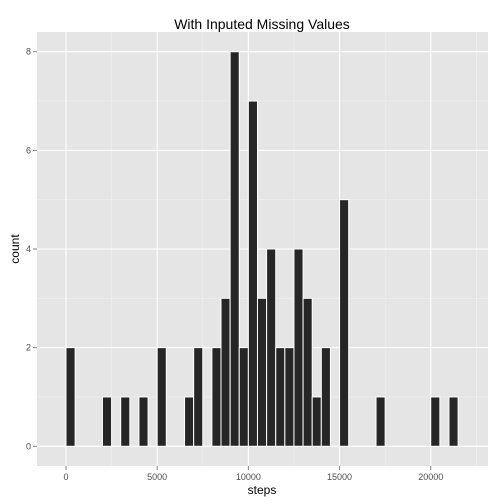 This screenshot has width=504, height=504. I want to click on x-axis-title: steps, so click(262, 490).